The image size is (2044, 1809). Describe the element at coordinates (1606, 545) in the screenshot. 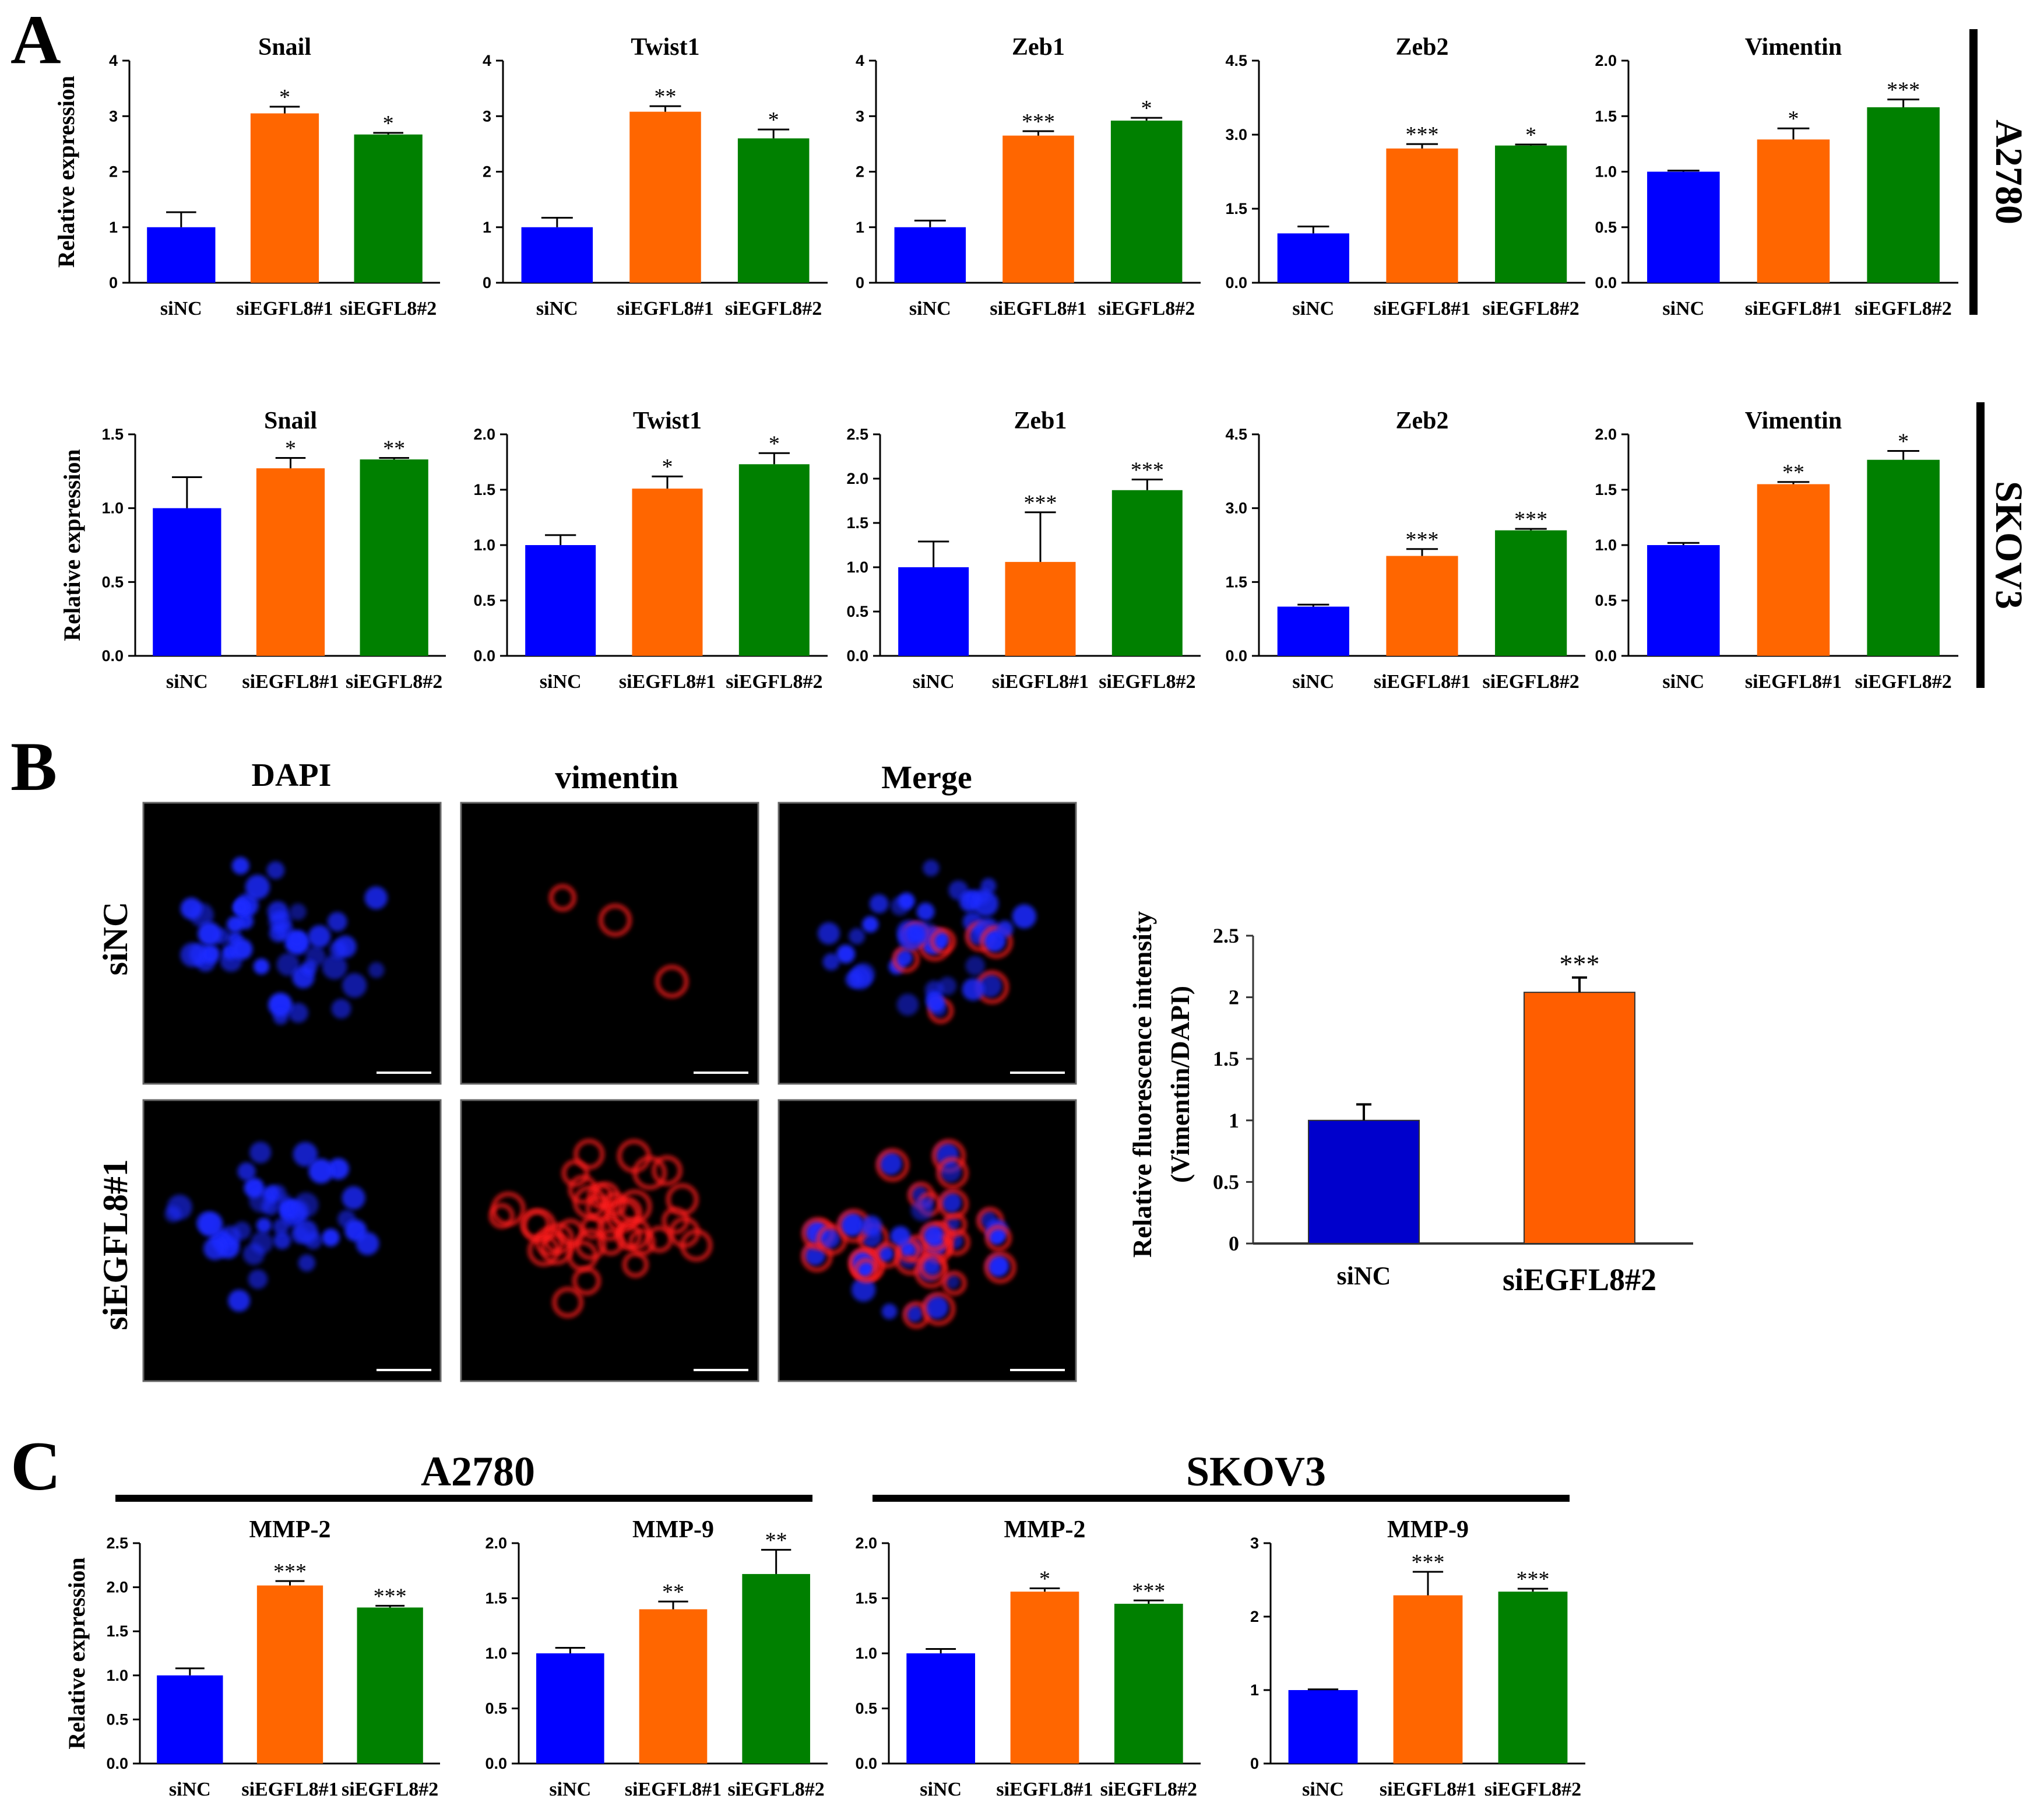

I see `y-tick-label: 1.0` at that location.